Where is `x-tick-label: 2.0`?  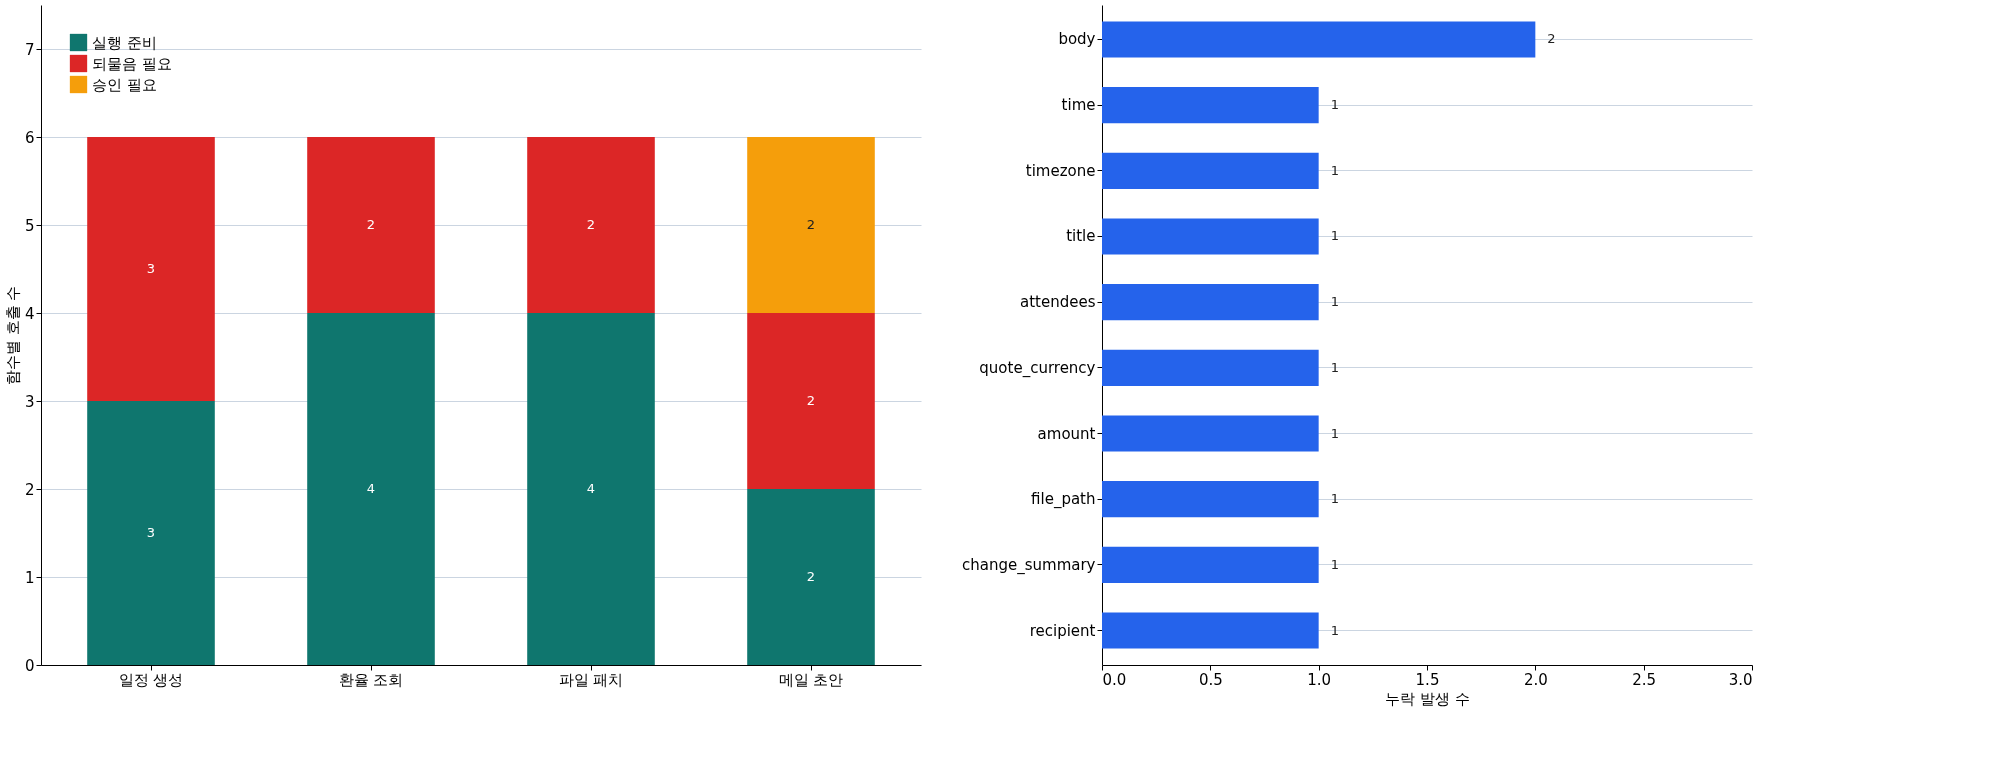
x-tick-label: 2.0 is located at coordinates (1535, 679).